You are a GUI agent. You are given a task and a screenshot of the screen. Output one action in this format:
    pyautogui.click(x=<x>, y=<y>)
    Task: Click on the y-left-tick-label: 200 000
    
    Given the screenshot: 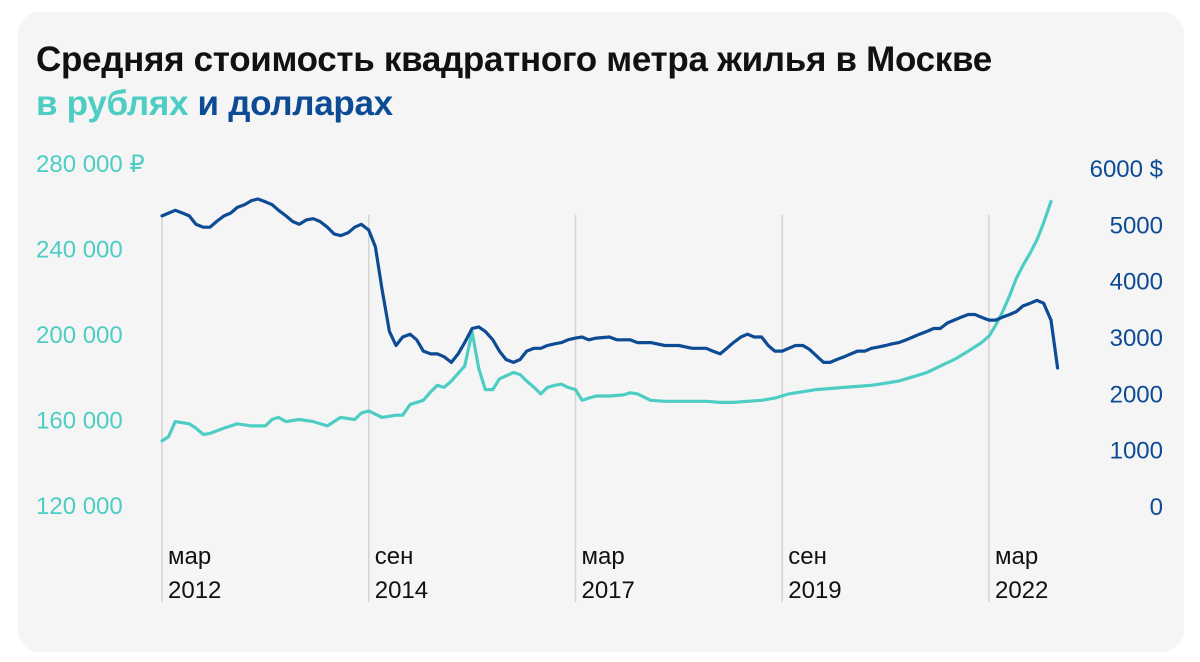 What is the action you would take?
    pyautogui.click(x=79, y=335)
    